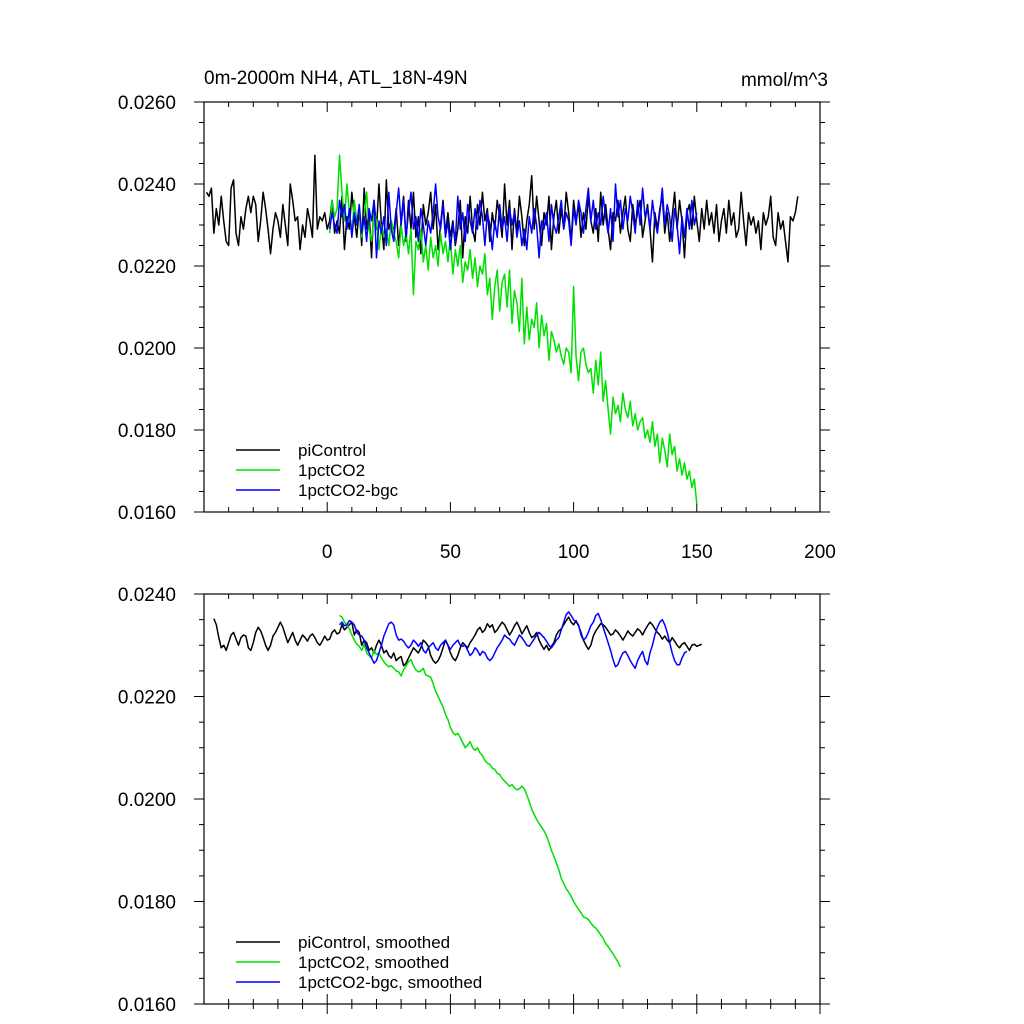 This screenshot has height=1024, width=1024. What do you see at coordinates (331, 470) in the screenshot?
I see `legend-label: 1pctCO2` at bounding box center [331, 470].